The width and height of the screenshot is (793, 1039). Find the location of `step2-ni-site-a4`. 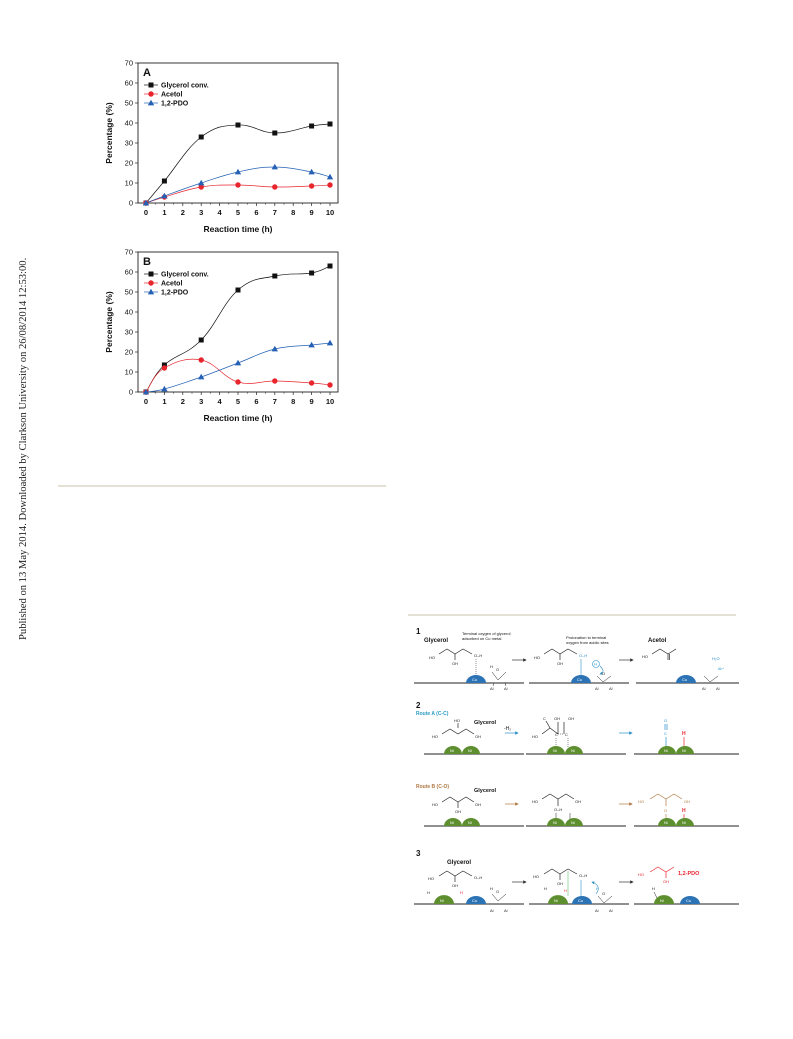

step2-ni-site-a4 is located at coordinates (574, 750).